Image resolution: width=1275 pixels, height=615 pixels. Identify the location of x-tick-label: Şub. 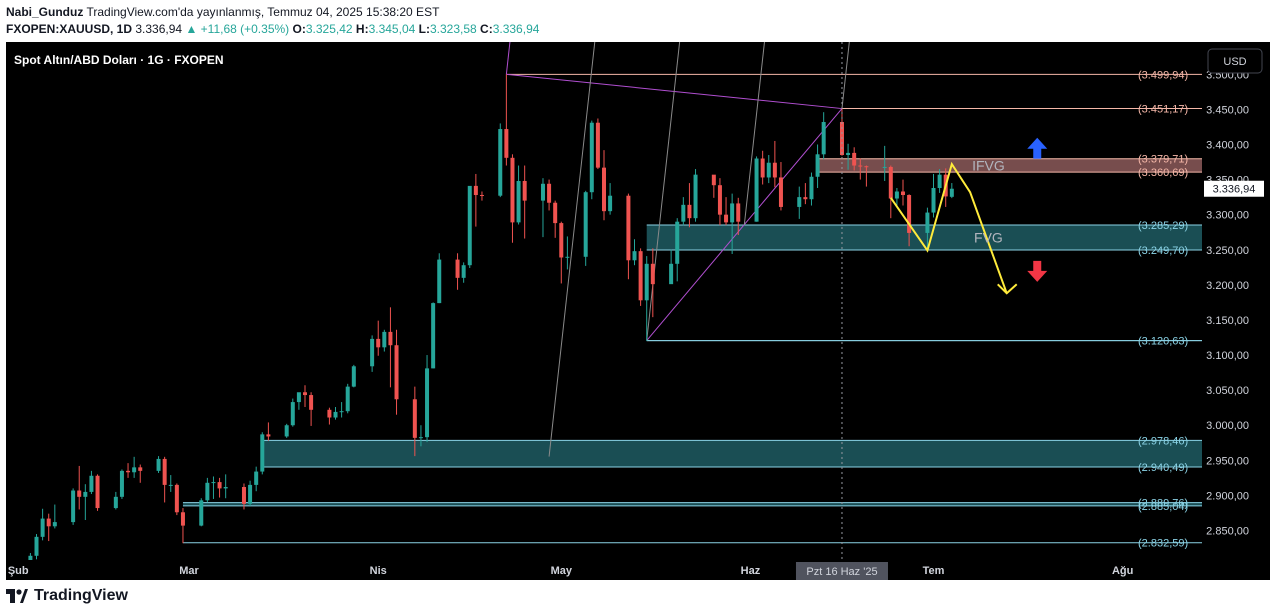
(18, 571).